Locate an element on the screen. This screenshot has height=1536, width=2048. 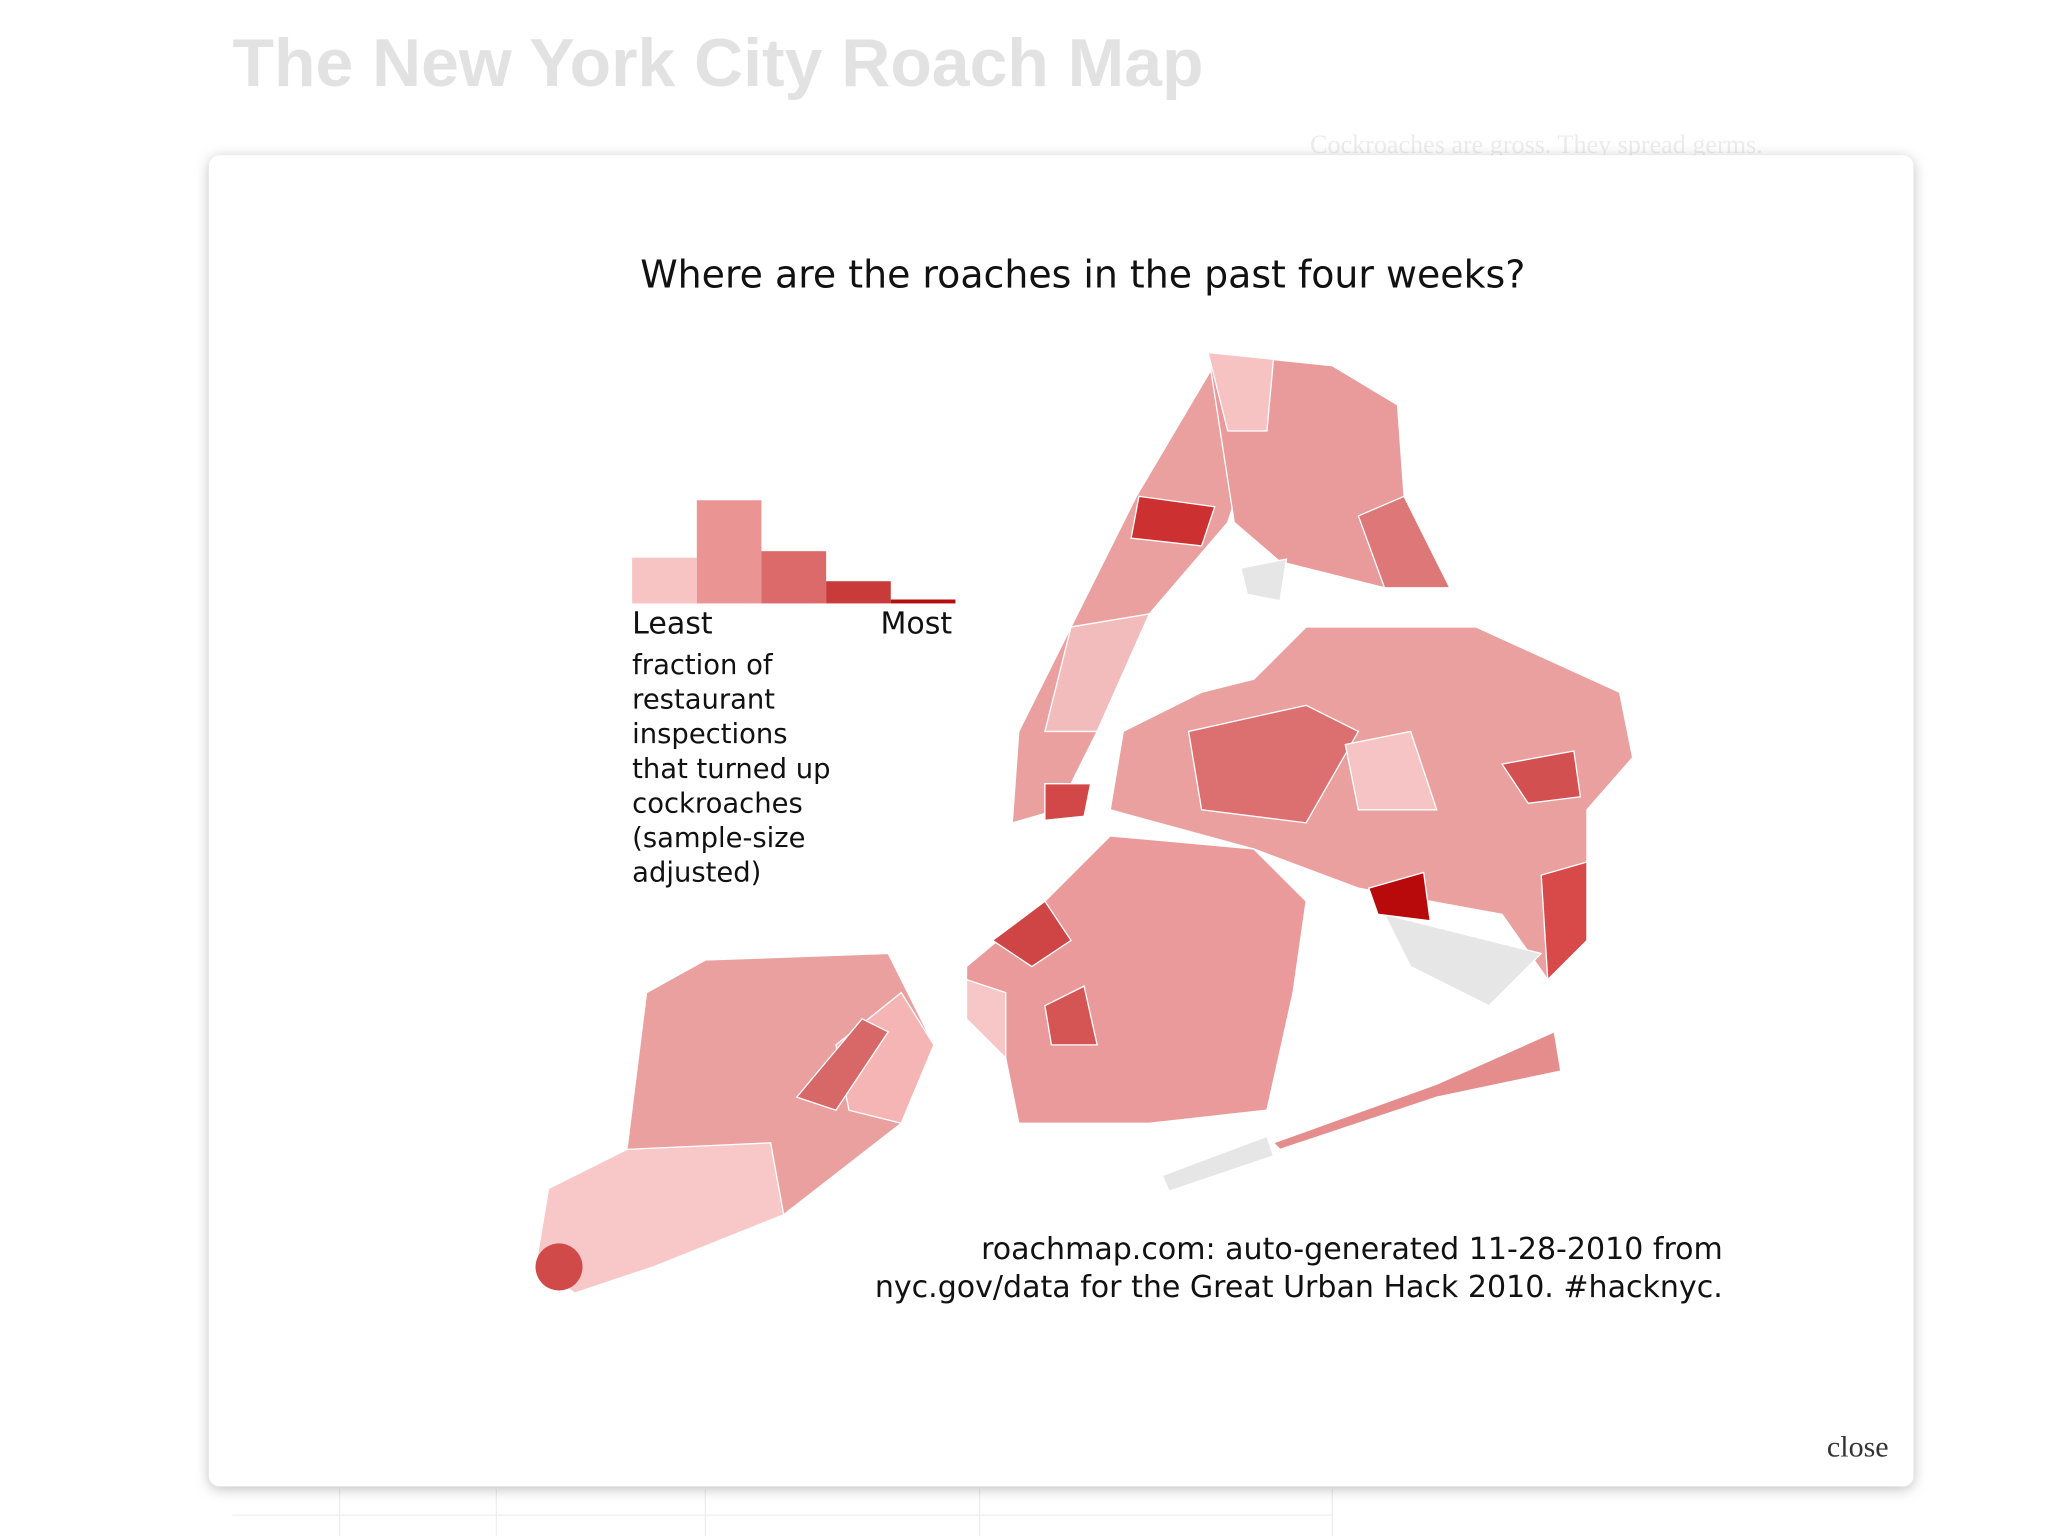
legend-high-label: Most is located at coordinates (916, 623).